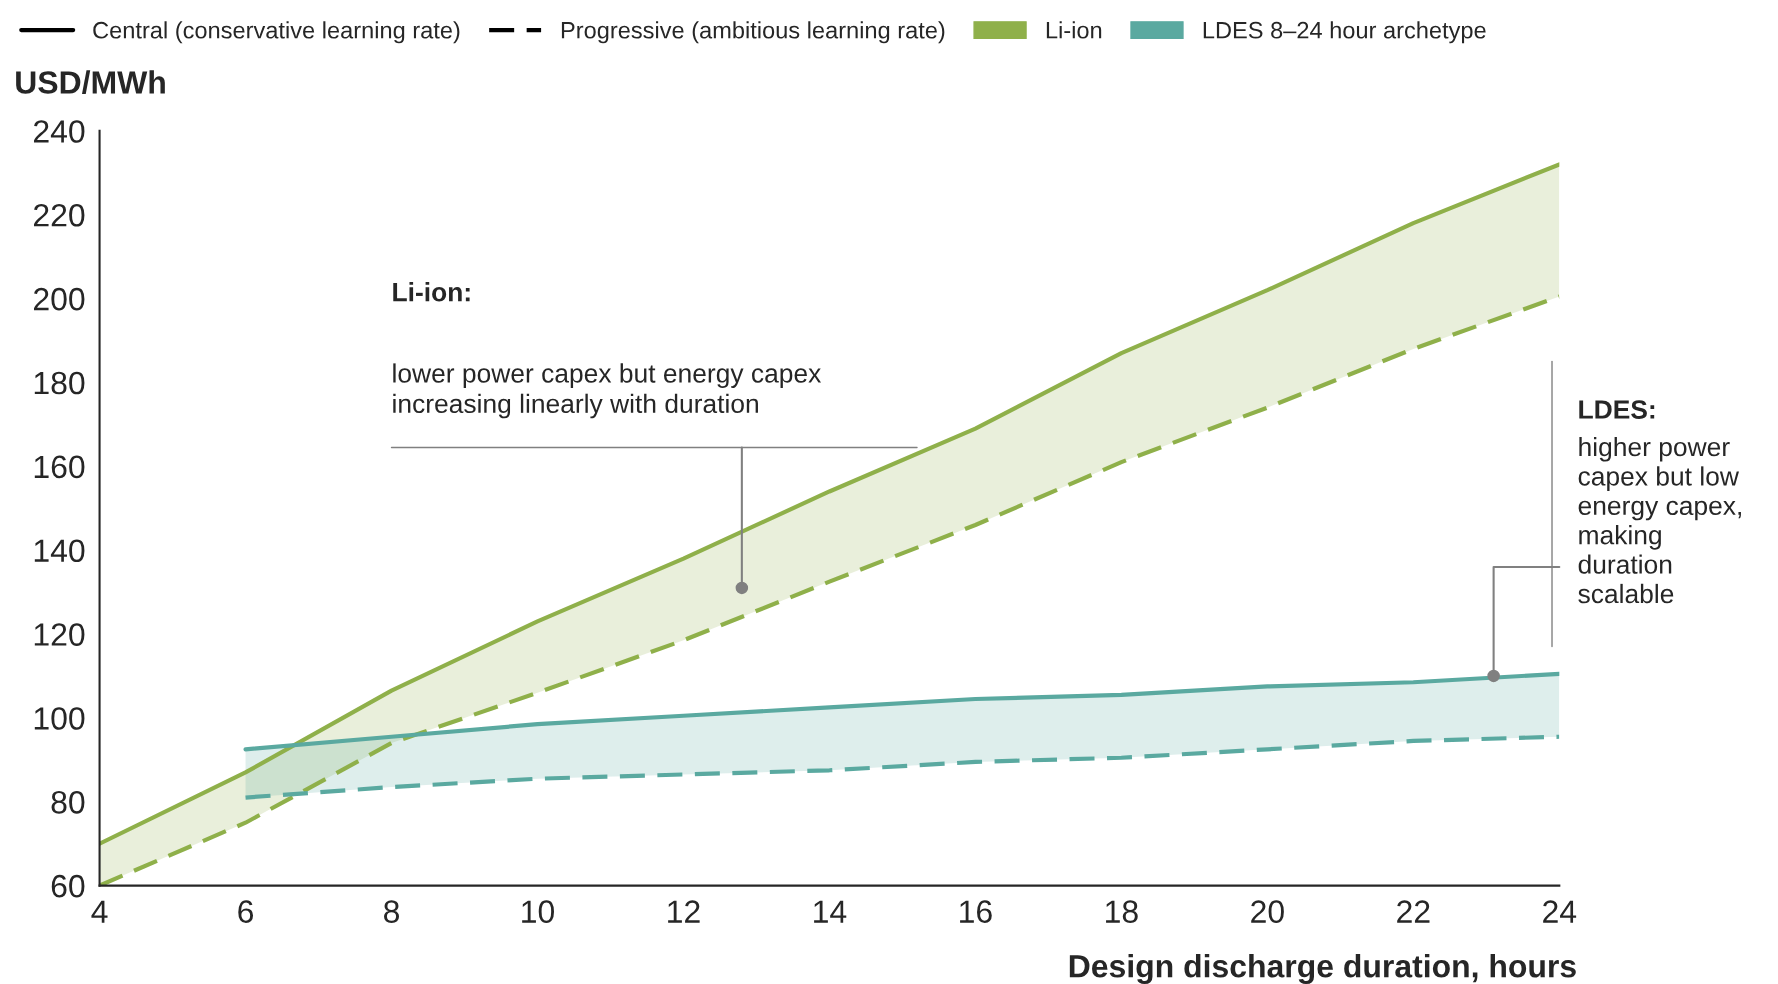 This screenshot has height=984, width=1778. Describe the element at coordinates (1074, 30) in the screenshot. I see `legend-label: Li-ion` at that location.